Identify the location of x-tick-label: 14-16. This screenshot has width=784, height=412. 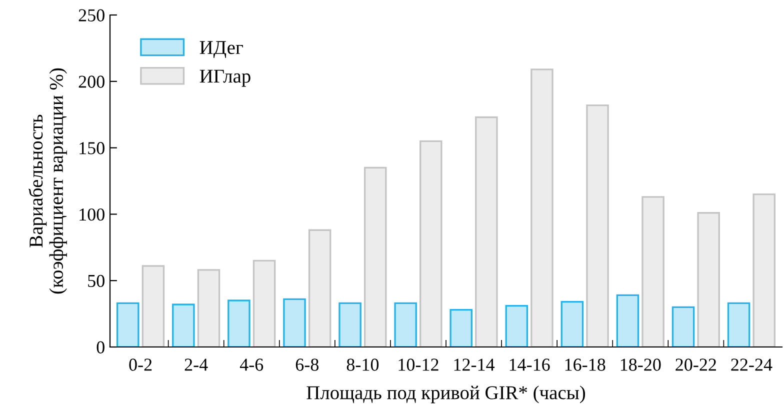
(530, 364).